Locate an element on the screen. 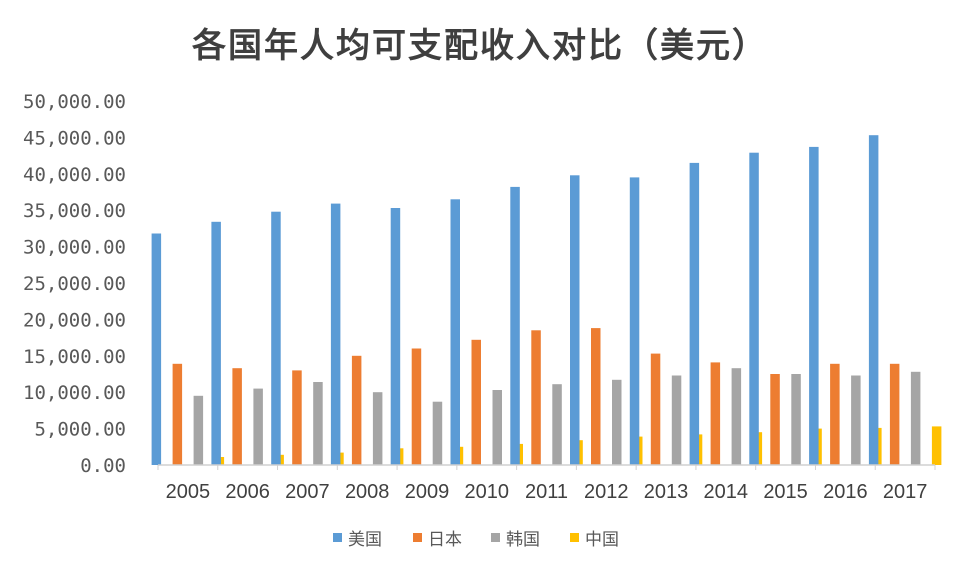 The image size is (960, 576). x-tick-label: 2012 is located at coordinates (606, 492).